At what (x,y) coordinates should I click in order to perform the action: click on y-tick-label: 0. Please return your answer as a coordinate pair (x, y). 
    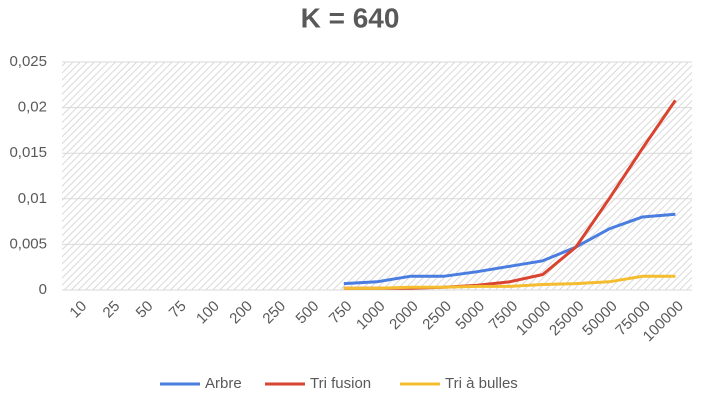
    Looking at the image, I should click on (43, 289).